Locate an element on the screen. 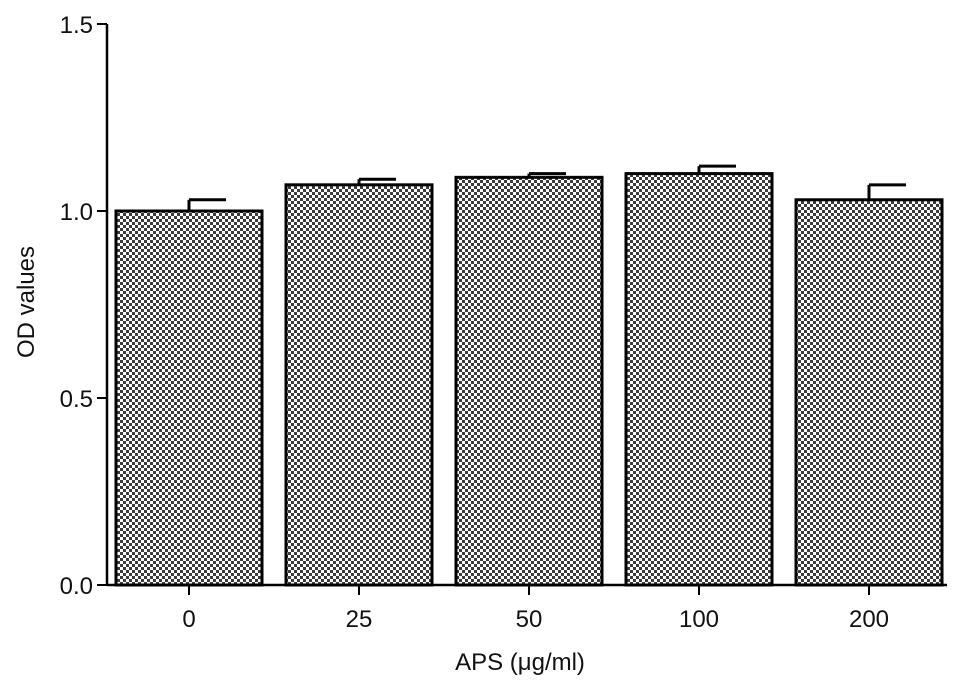  y-tick-label: 1.0 is located at coordinates (76, 212).